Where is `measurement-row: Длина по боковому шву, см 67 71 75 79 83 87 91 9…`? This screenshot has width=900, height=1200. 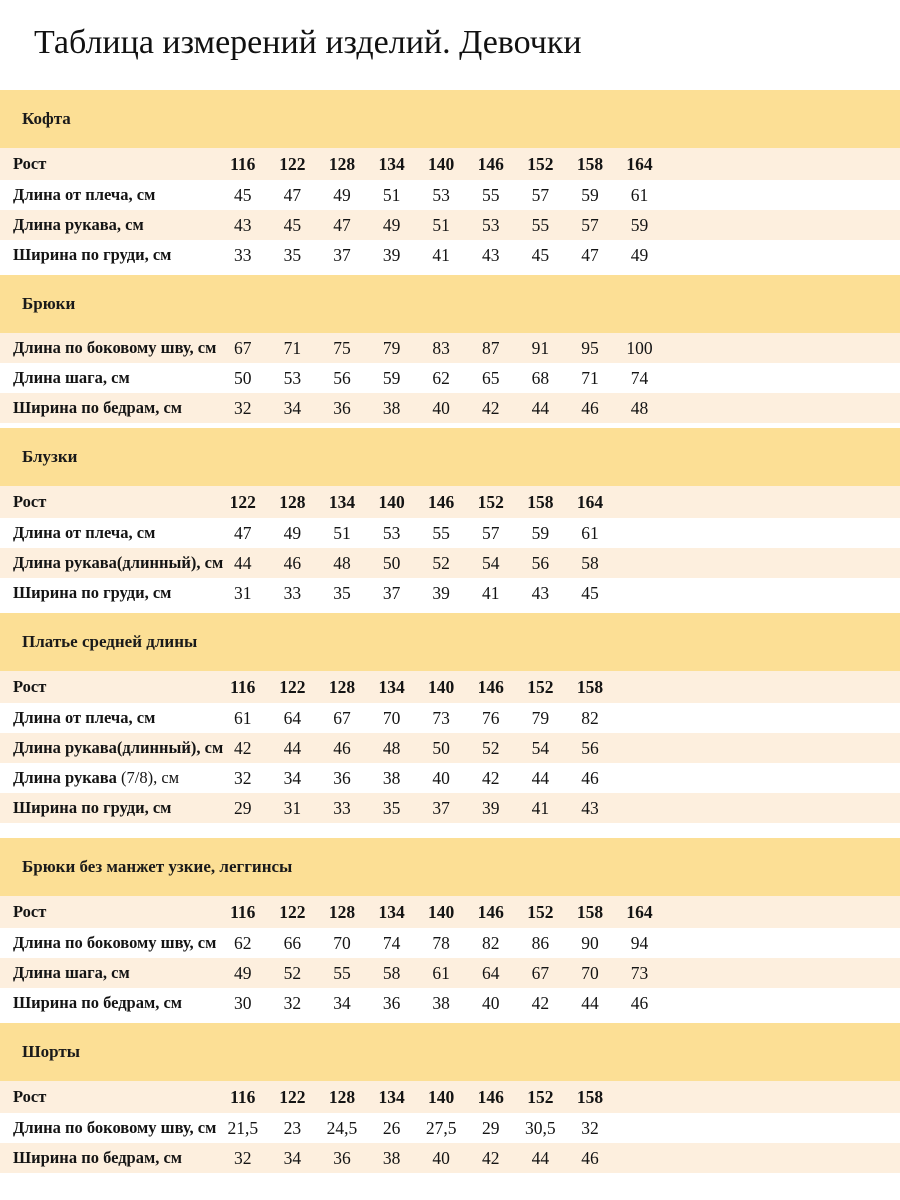
measurement-row: Длина по боковому шву, см 67 71 75 79 83 87 91 9… is located at coordinates (450, 348).